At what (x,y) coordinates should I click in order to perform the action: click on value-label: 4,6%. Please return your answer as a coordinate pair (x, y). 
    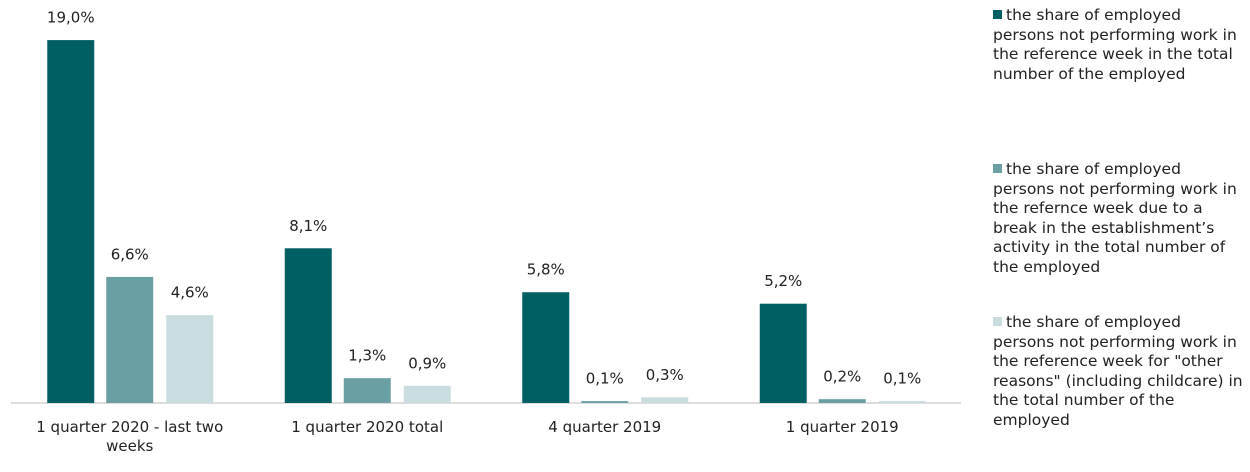
    Looking at the image, I should click on (190, 293).